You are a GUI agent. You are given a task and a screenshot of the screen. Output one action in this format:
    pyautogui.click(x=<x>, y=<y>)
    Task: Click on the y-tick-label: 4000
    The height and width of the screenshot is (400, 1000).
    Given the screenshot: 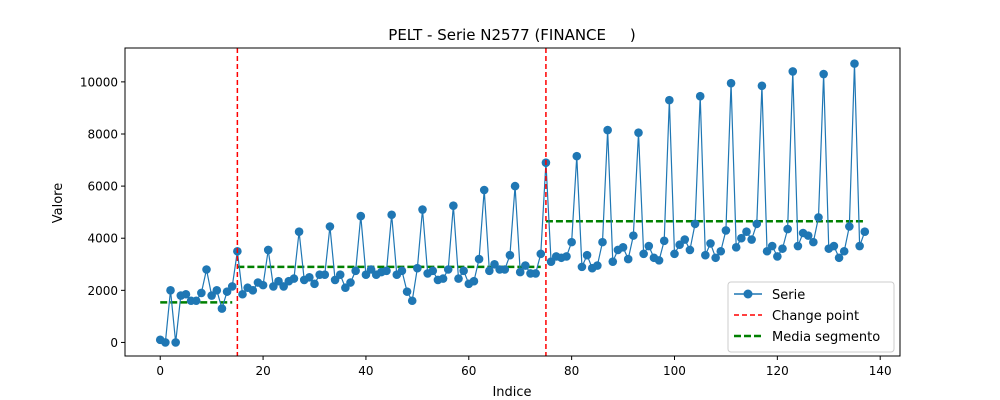 What is the action you would take?
    pyautogui.click(x=102, y=239)
    